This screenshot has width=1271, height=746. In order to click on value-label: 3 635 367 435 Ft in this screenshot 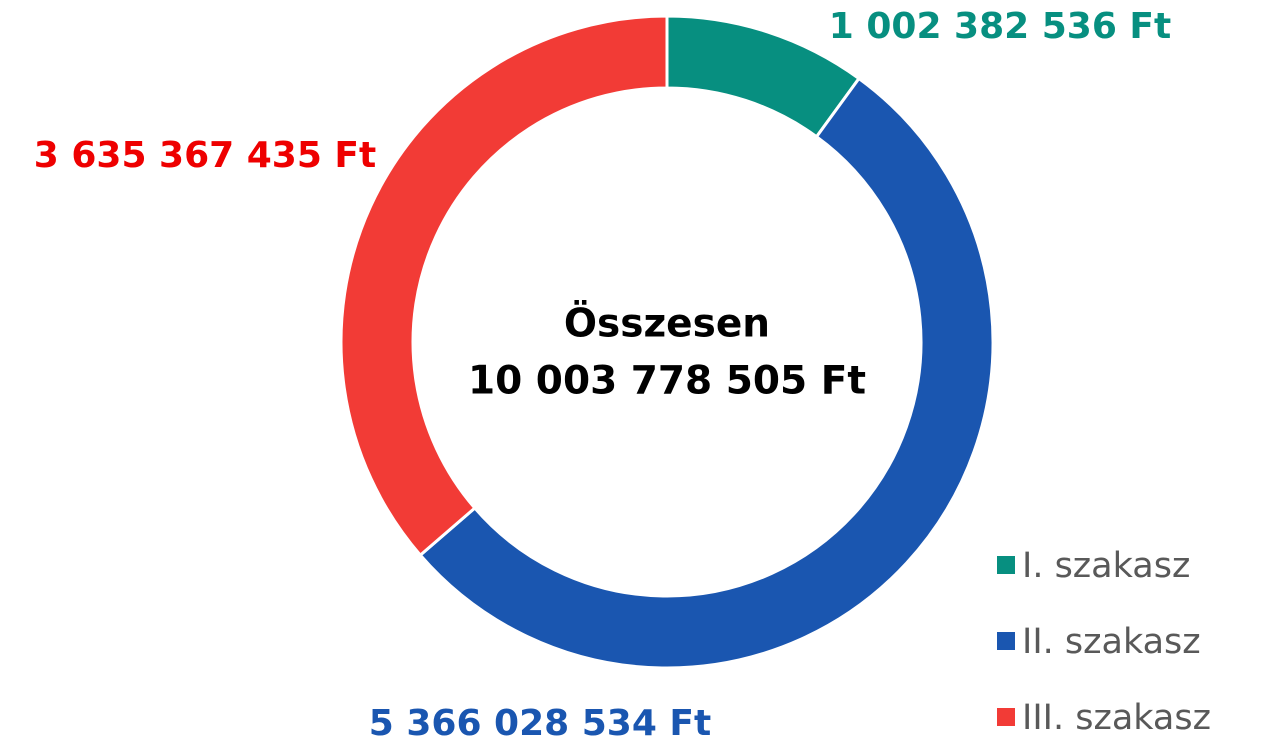, I will do `click(205, 155)`.